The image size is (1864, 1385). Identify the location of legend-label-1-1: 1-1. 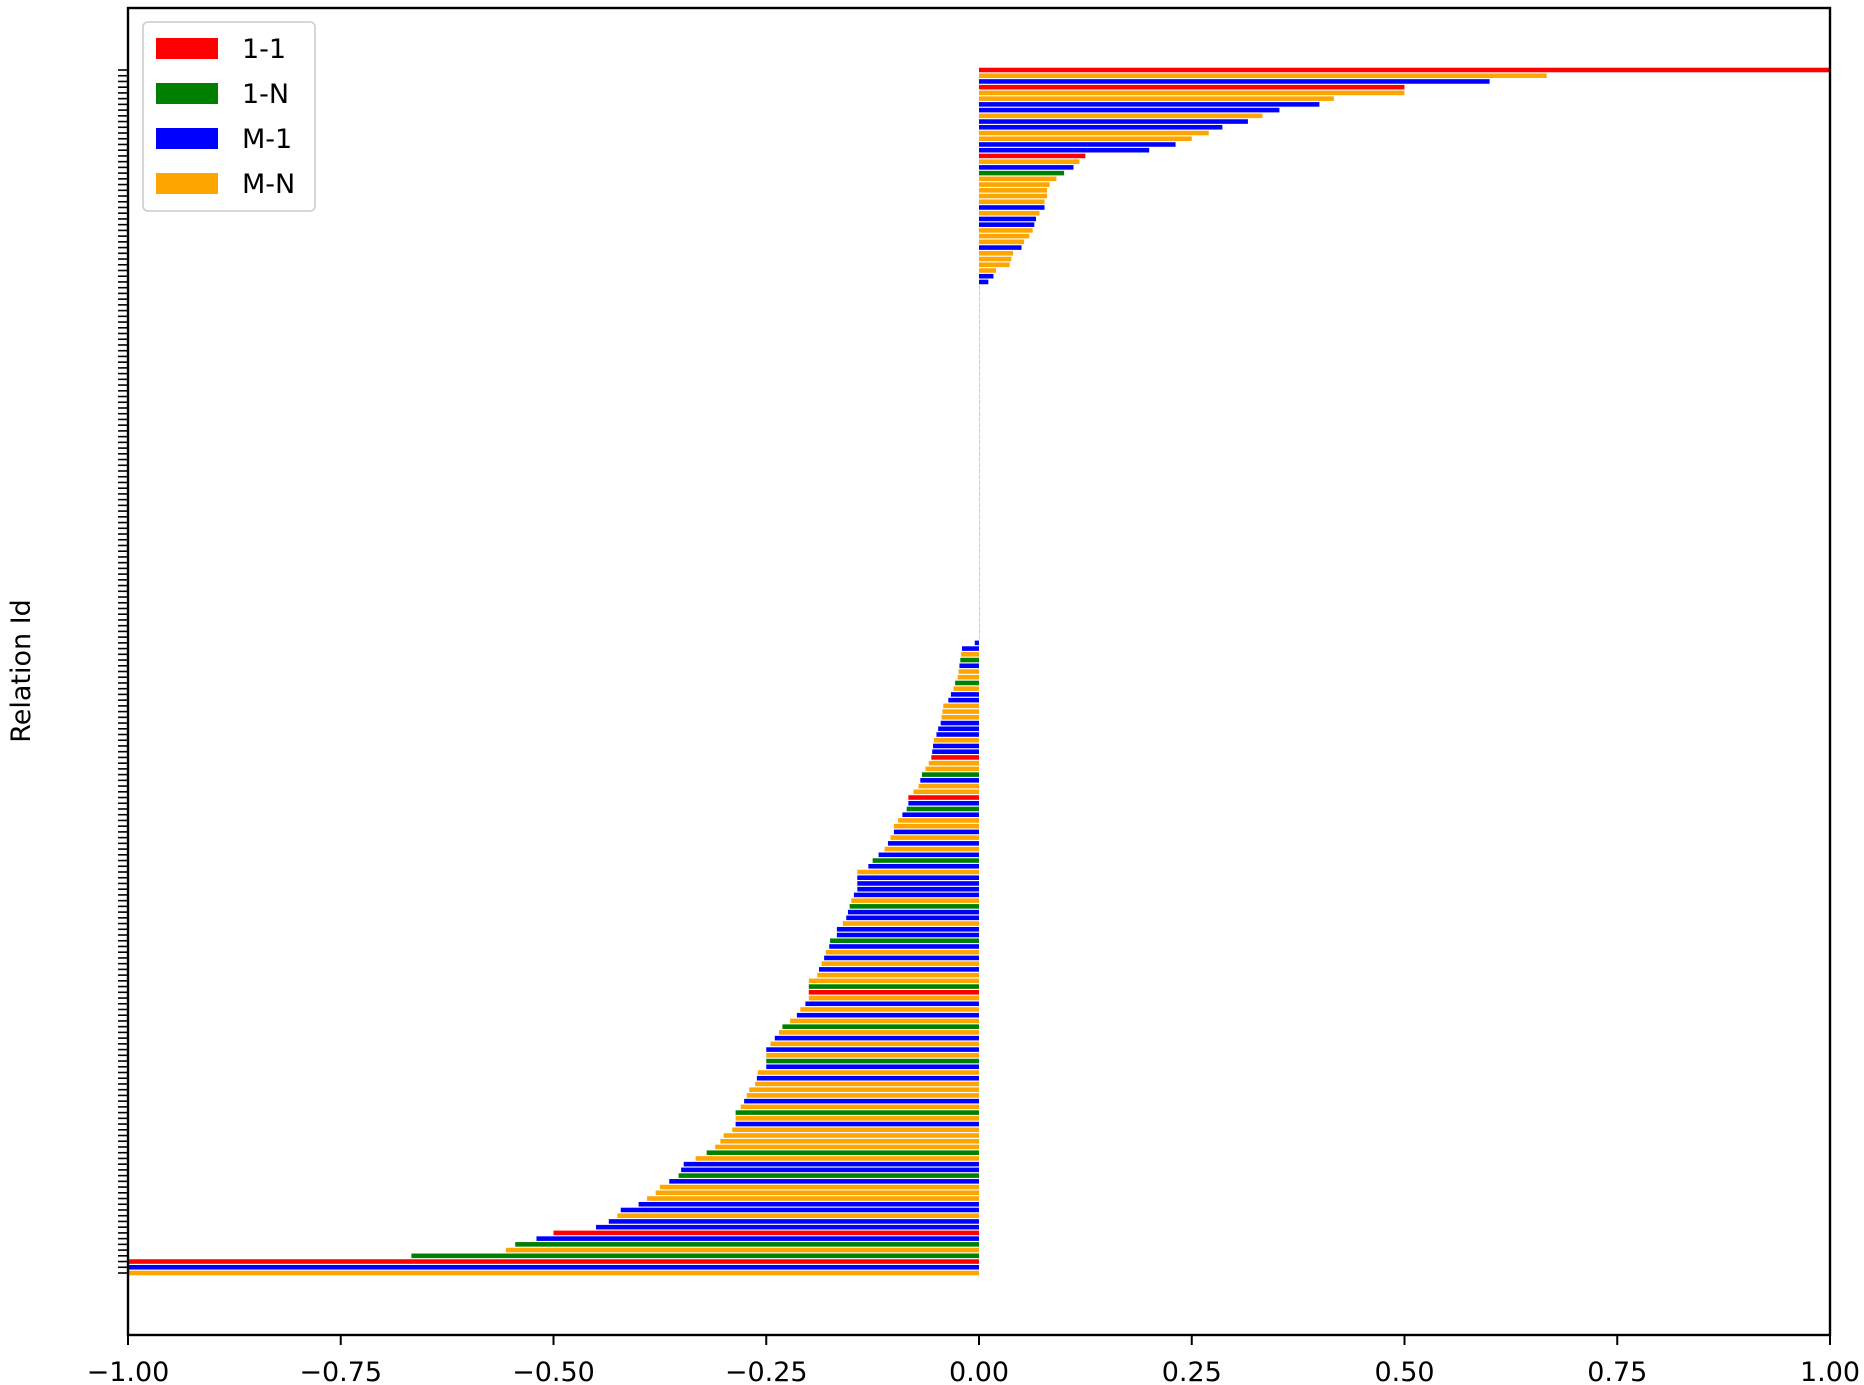
(264, 49).